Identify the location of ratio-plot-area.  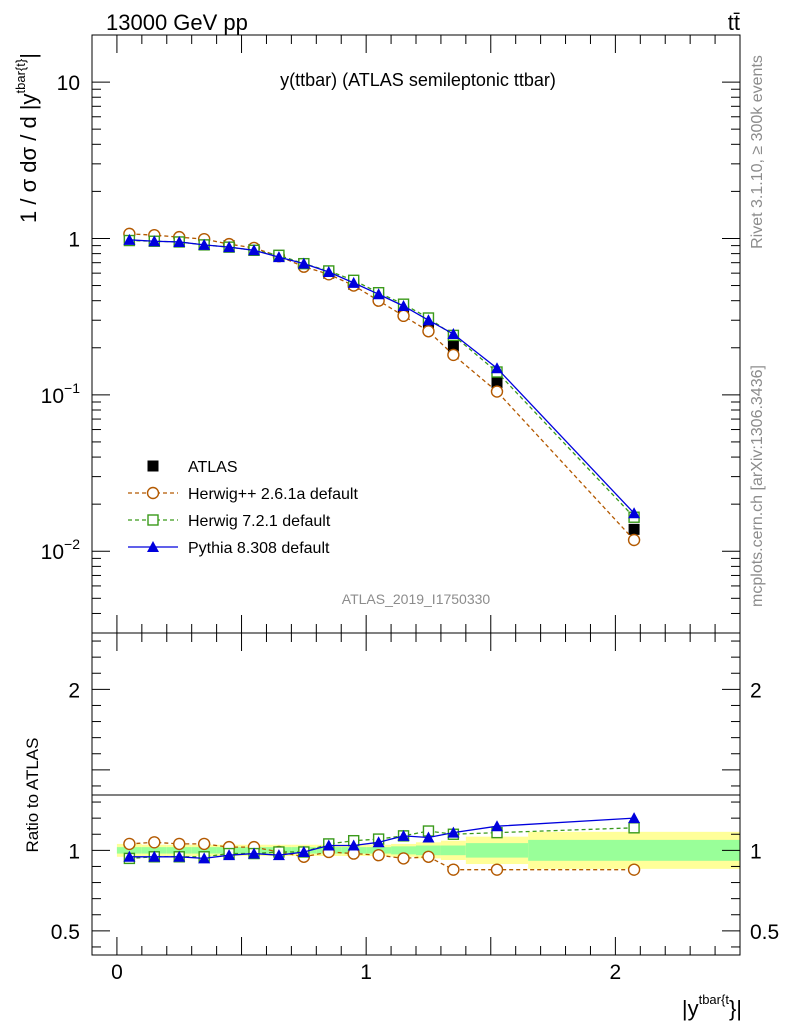
(382, 844).